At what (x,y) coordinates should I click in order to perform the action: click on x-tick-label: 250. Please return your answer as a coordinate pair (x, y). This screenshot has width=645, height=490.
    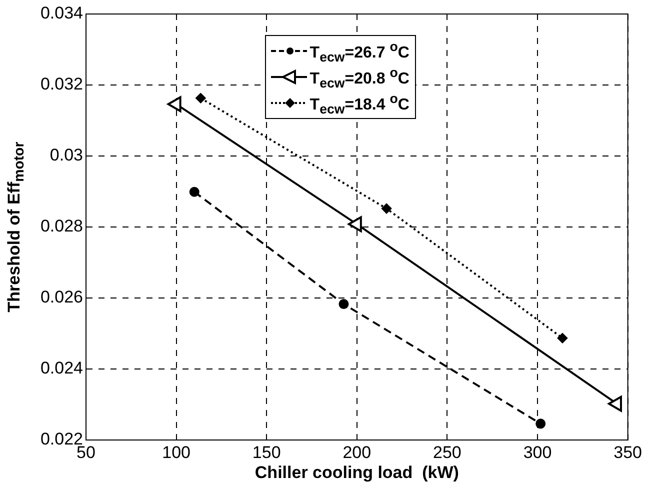
    Looking at the image, I should click on (447, 452).